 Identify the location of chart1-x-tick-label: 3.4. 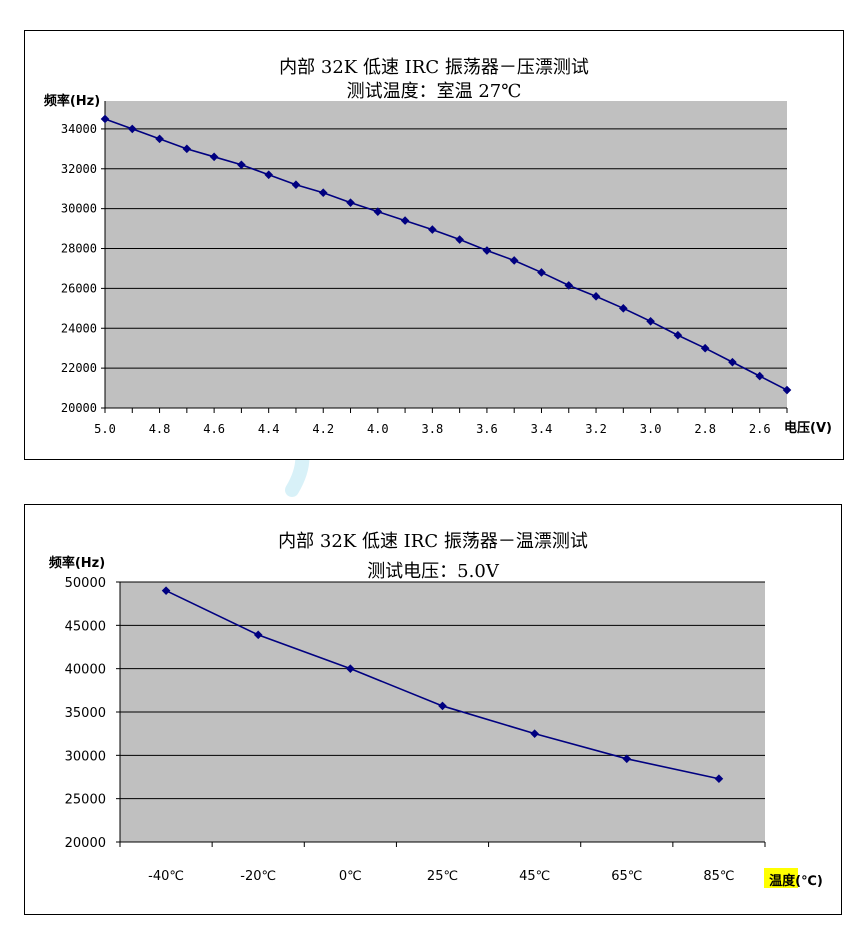
(542, 429).